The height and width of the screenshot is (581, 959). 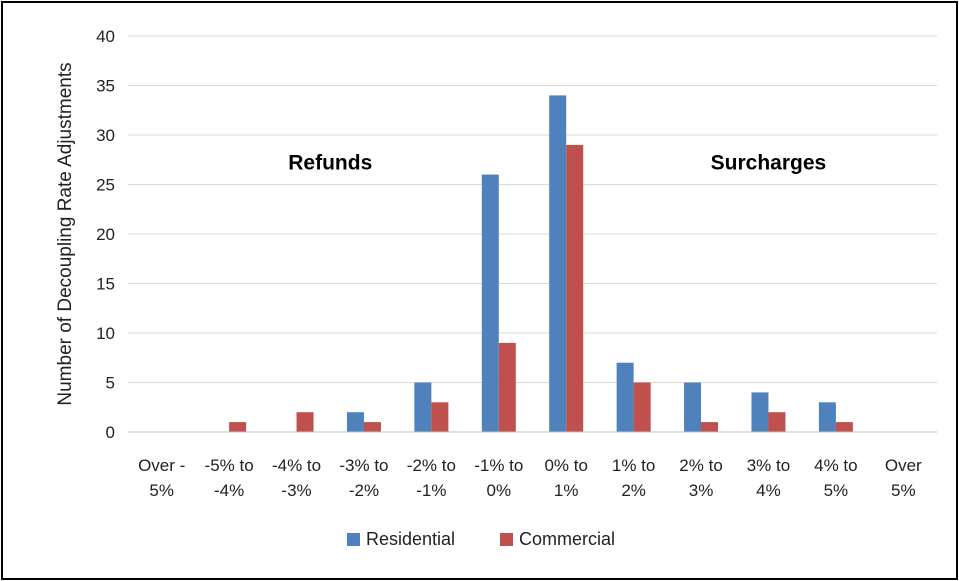 What do you see at coordinates (161, 465) in the screenshot?
I see `x-tick-label: Over -` at bounding box center [161, 465].